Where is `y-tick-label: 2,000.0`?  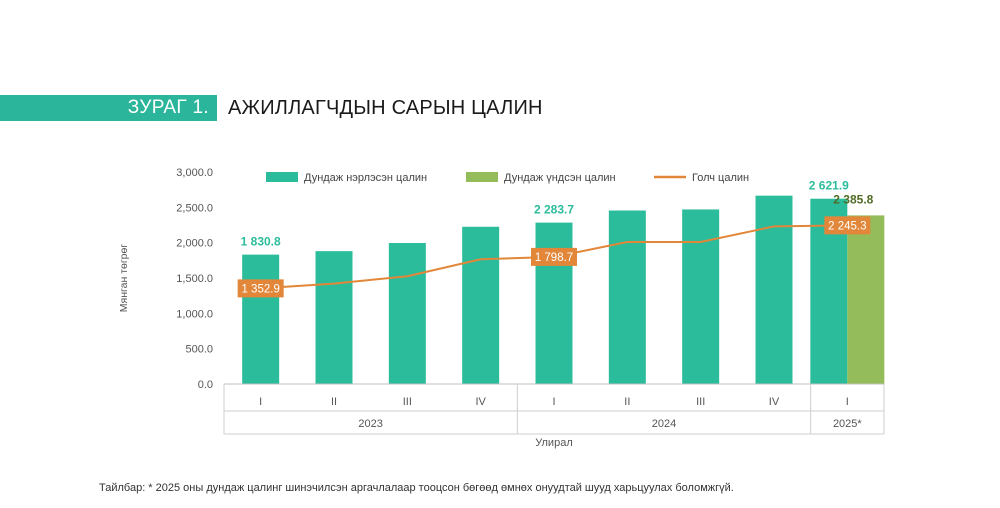
y-tick-label: 2,000.0 is located at coordinates (194, 244).